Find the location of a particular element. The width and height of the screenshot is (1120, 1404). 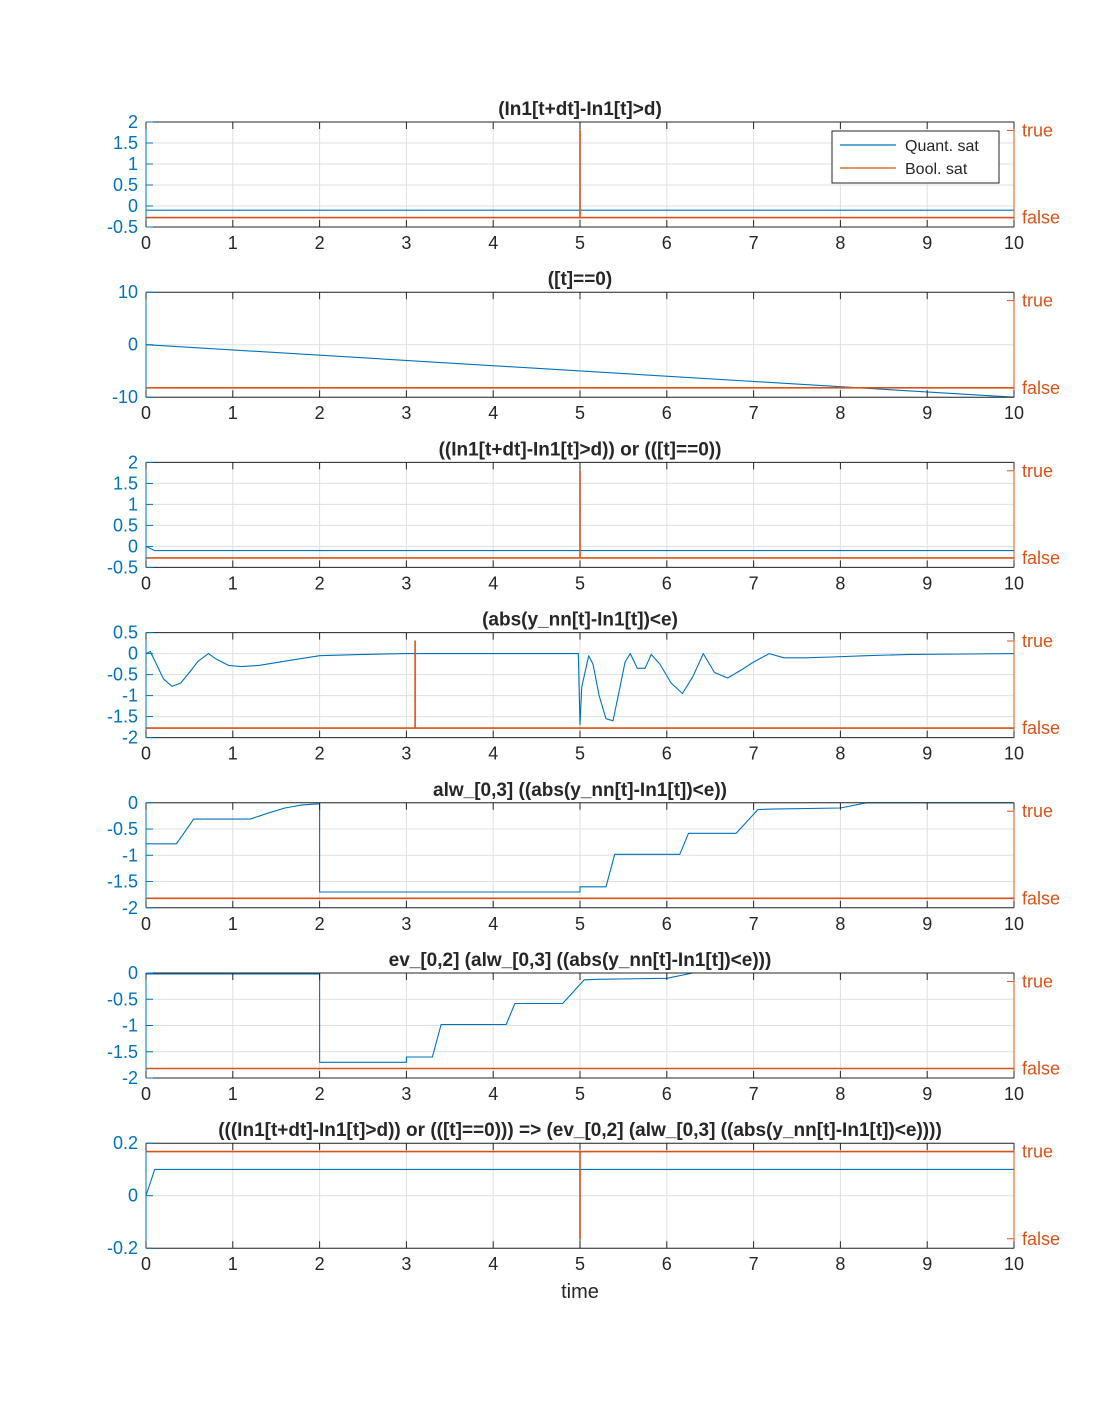

y-tick-label: -0.2 is located at coordinates (122, 1248).